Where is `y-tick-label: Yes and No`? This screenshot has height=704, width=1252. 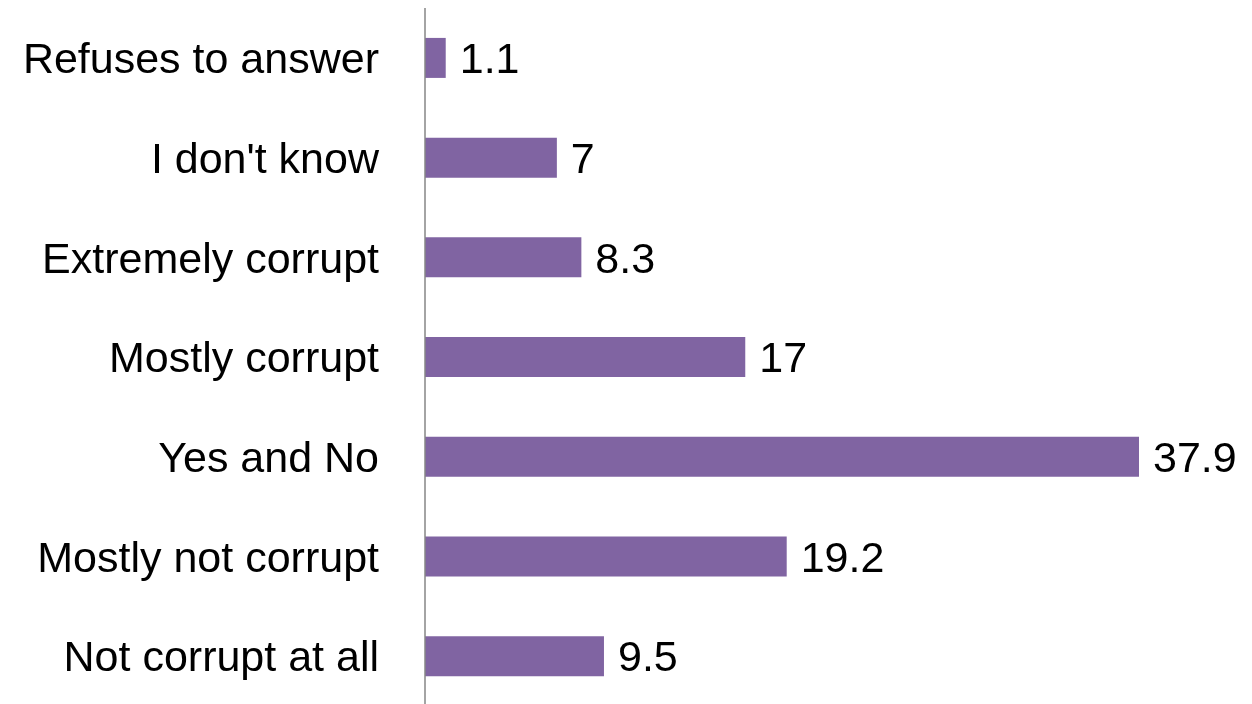 y-tick-label: Yes and No is located at coordinates (268, 456).